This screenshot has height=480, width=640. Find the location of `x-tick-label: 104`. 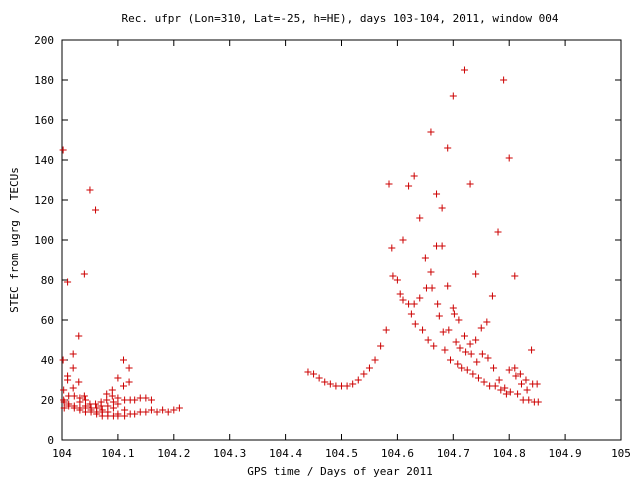

x-tick-label: 104 is located at coordinates (62, 453).